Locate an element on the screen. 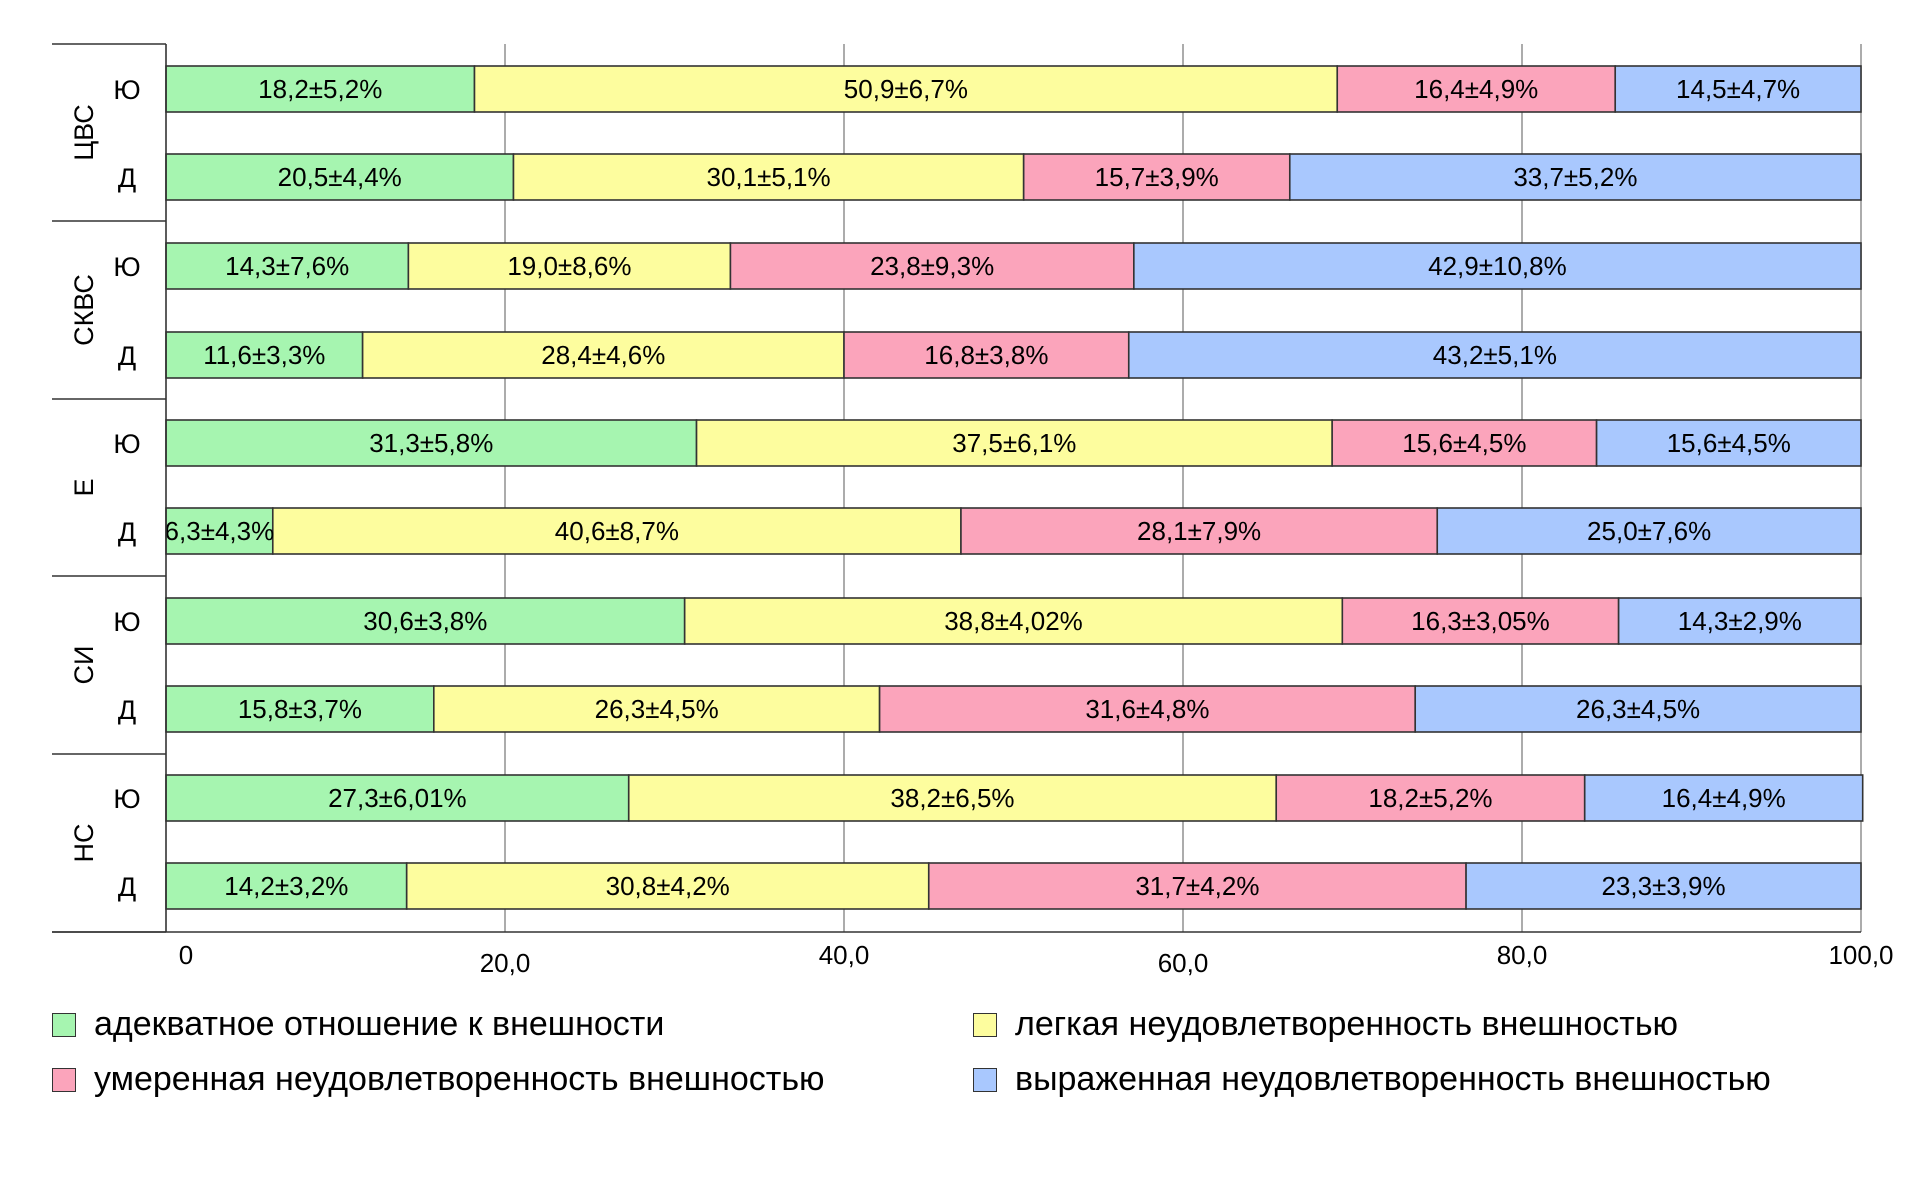 This screenshot has width=1910, height=1191. x-tick-label: 60,0 is located at coordinates (1183, 963).